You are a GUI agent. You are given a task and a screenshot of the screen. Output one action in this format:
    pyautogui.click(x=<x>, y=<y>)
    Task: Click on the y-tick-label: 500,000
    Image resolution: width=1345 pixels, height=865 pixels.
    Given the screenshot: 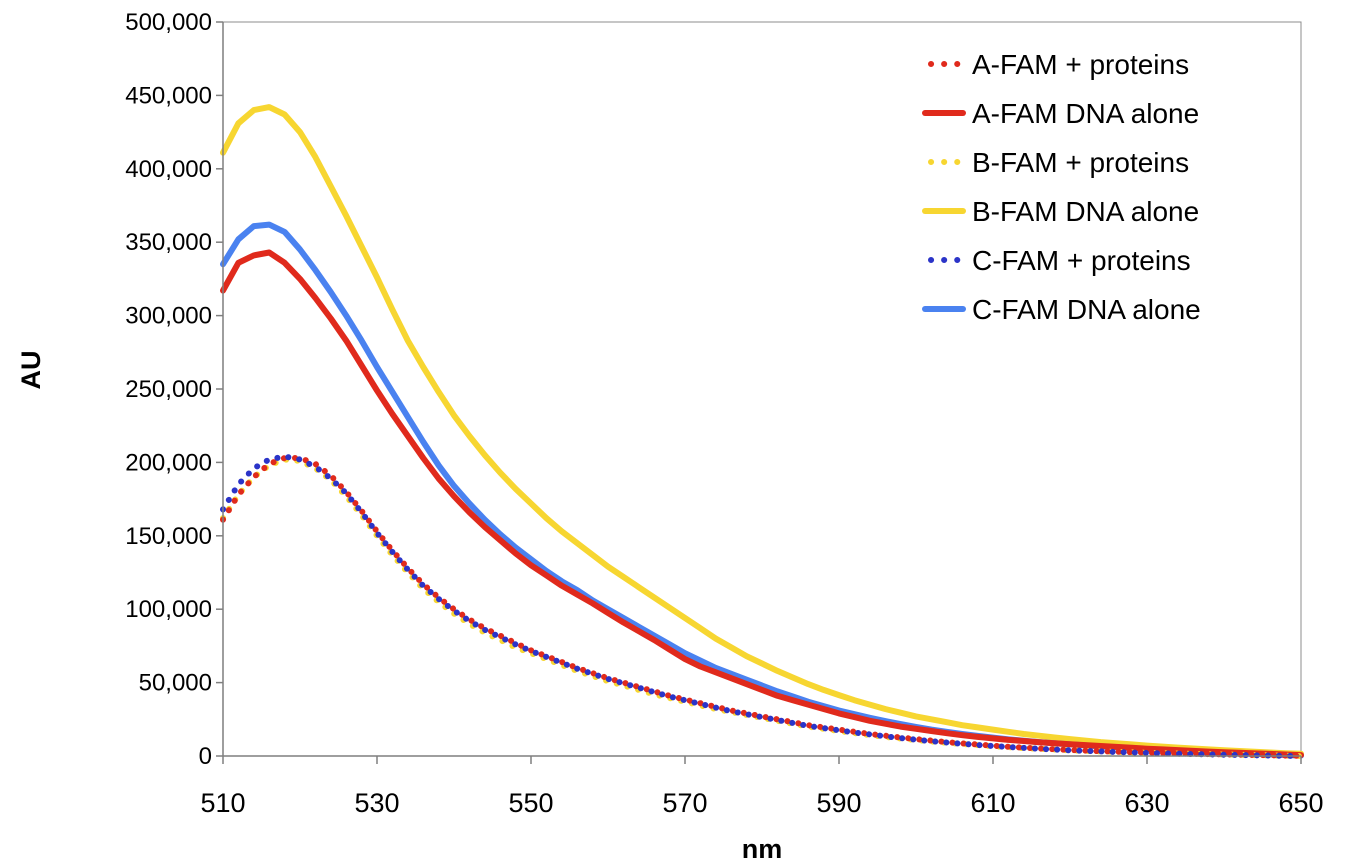 What is the action you would take?
    pyautogui.click(x=168, y=22)
    